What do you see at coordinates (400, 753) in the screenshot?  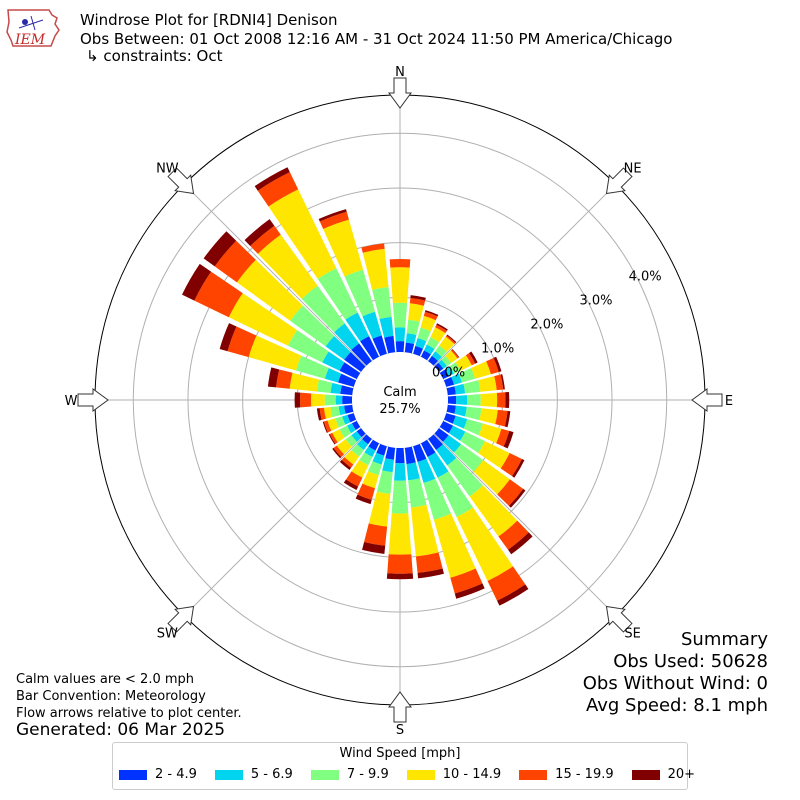 I see `legend-title: Wind Speed [mph]` at bounding box center [400, 753].